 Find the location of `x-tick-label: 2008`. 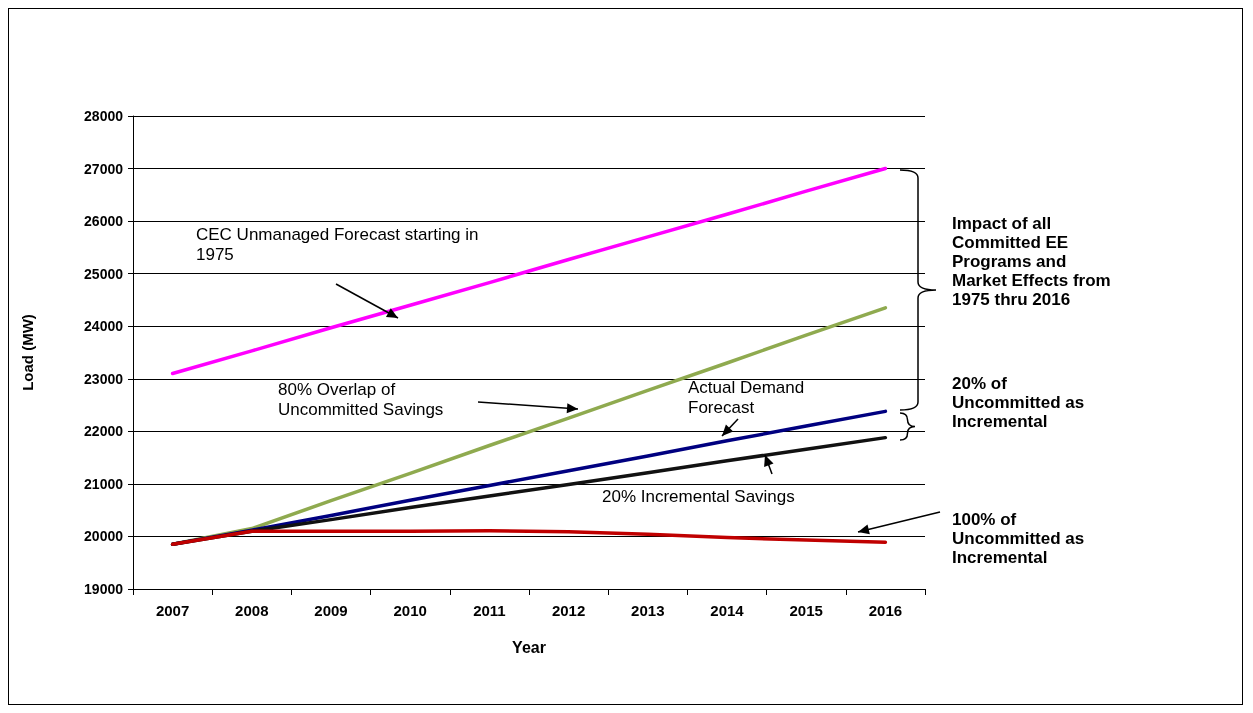

x-tick-label: 2008 is located at coordinates (252, 610).